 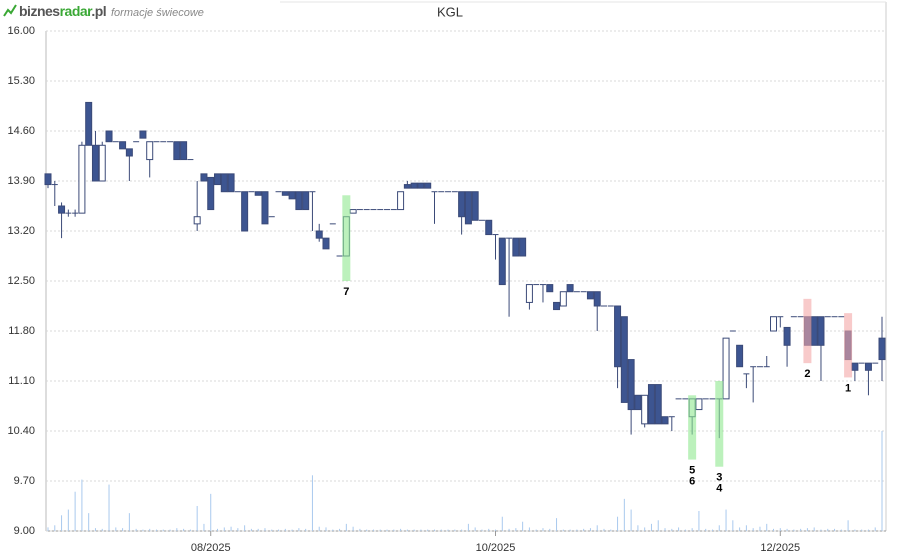 I want to click on pattern-label: 3, so click(x=719, y=478).